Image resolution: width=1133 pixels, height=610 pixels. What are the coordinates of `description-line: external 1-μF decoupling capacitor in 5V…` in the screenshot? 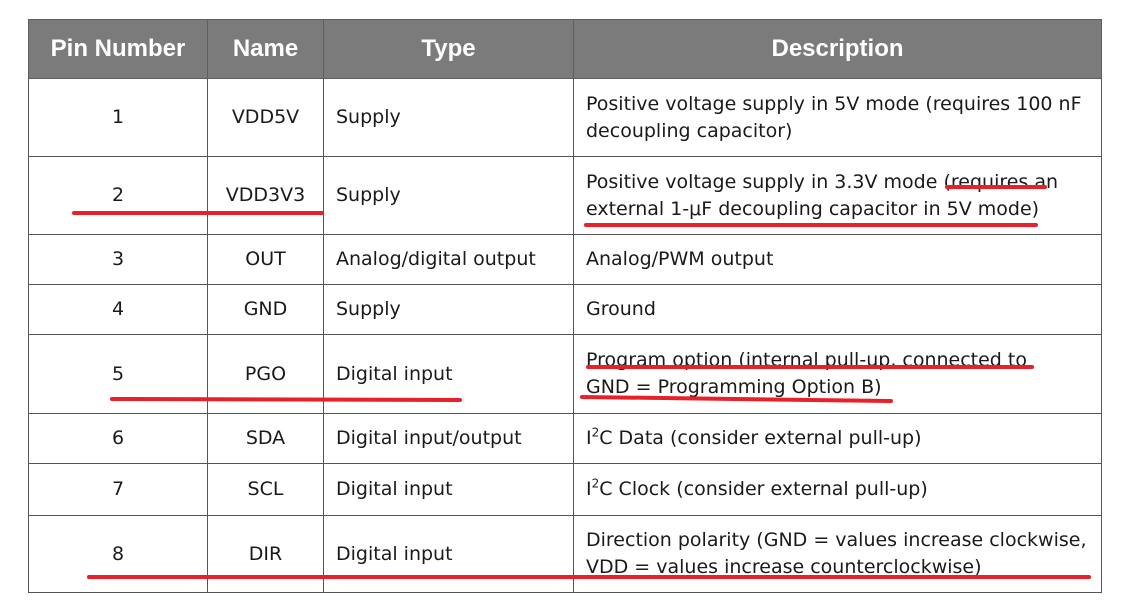 It's located at (813, 208).